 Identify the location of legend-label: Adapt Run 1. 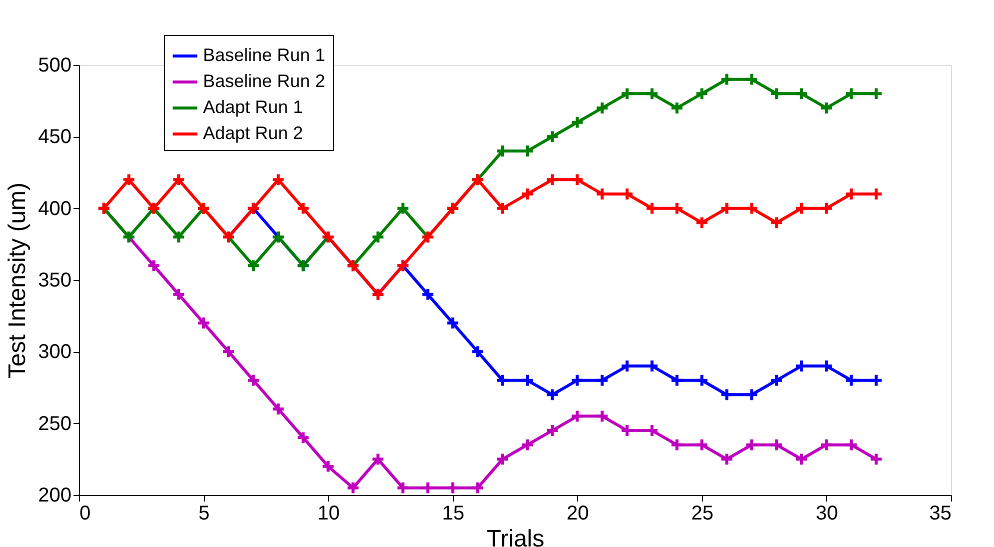
(253, 107).